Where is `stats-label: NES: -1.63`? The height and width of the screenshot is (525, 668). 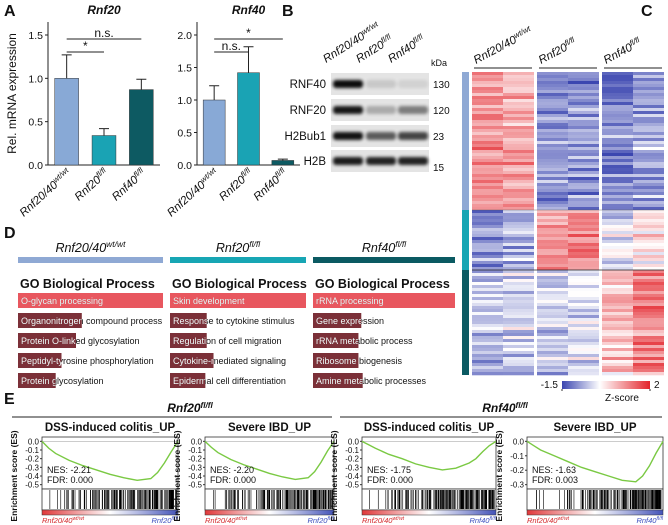 stats-label: NES: -1.63 is located at coordinates (554, 470).